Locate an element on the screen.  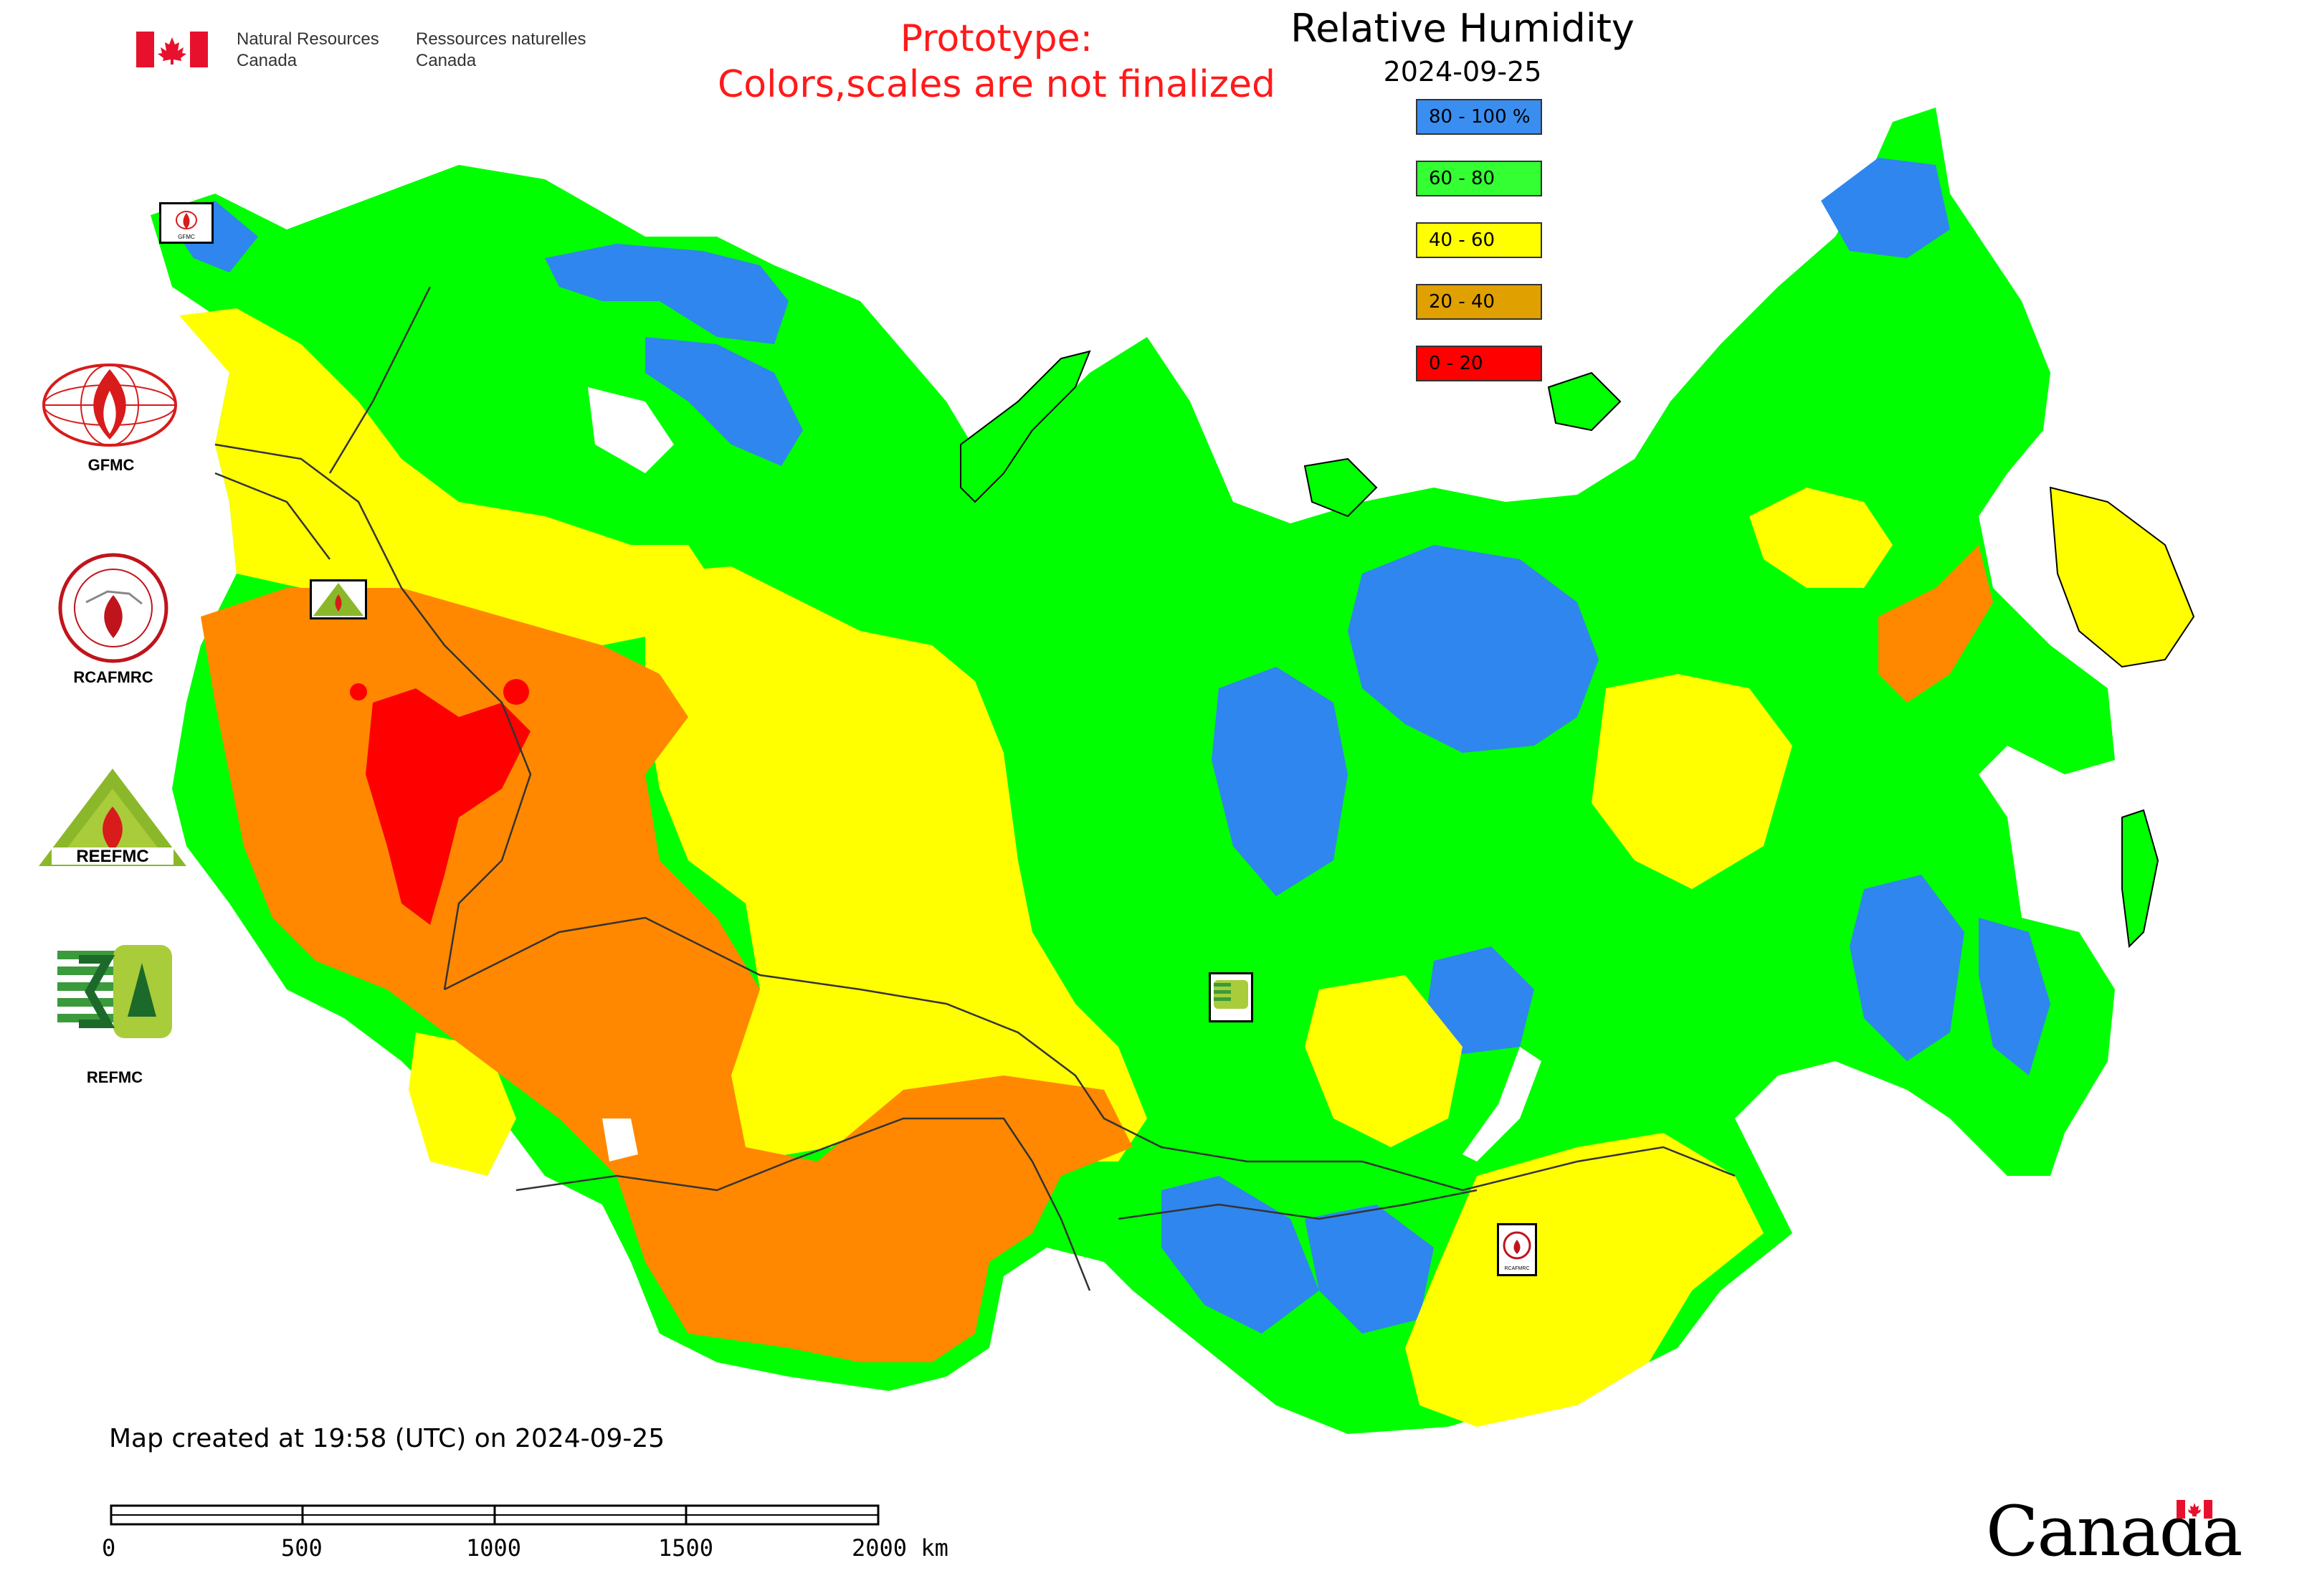
map-marker-refmc is located at coordinates (1231, 997).